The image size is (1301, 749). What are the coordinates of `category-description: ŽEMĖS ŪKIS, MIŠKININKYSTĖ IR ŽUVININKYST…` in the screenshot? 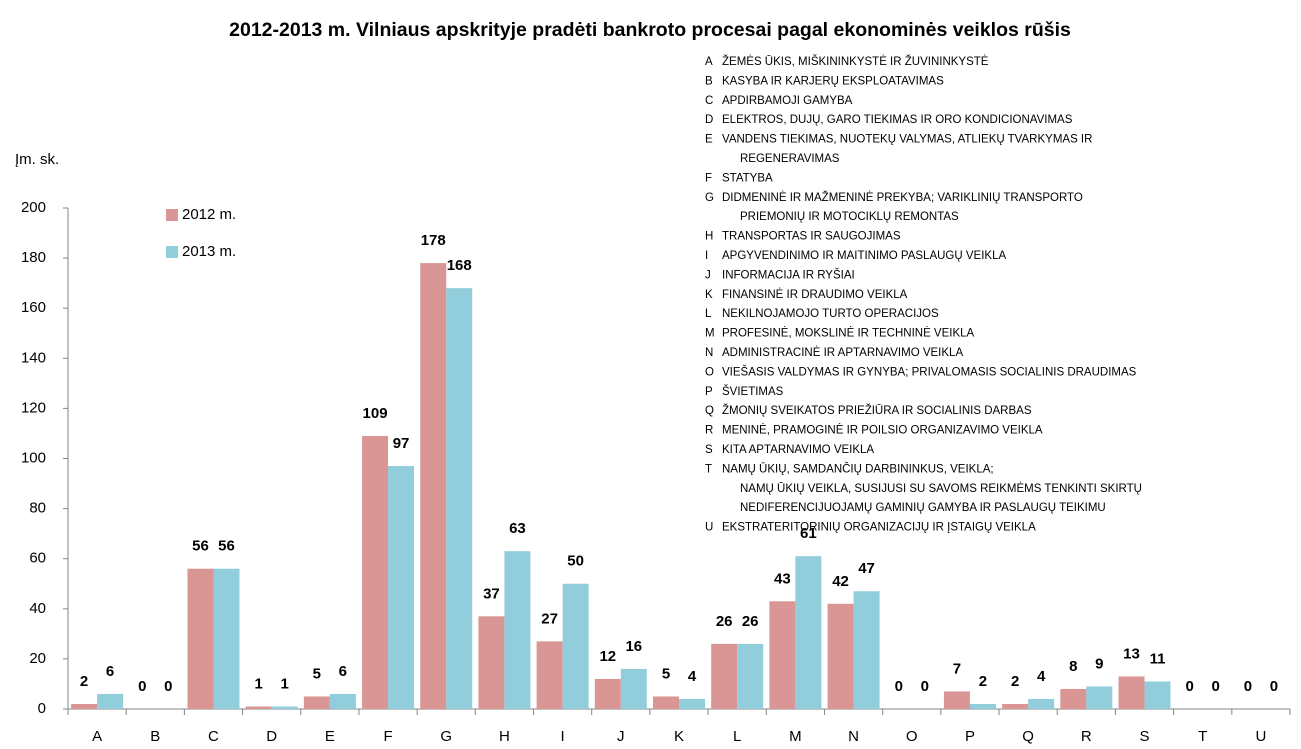 It's located at (855, 61).